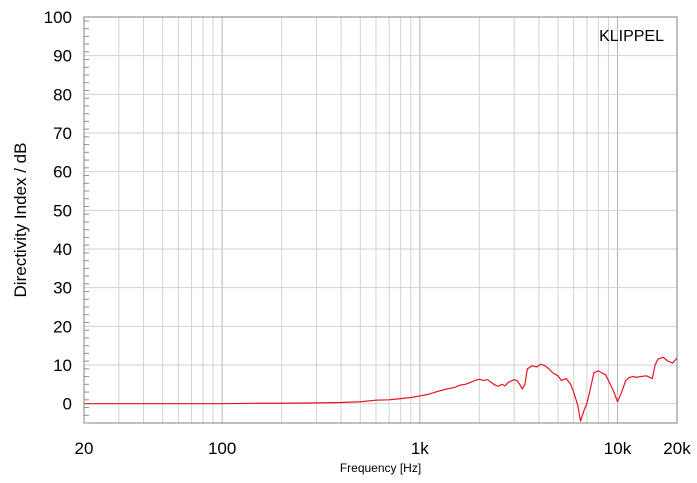  Describe the element at coordinates (62, 210) in the screenshot. I see `y-tick-label: 50` at that location.